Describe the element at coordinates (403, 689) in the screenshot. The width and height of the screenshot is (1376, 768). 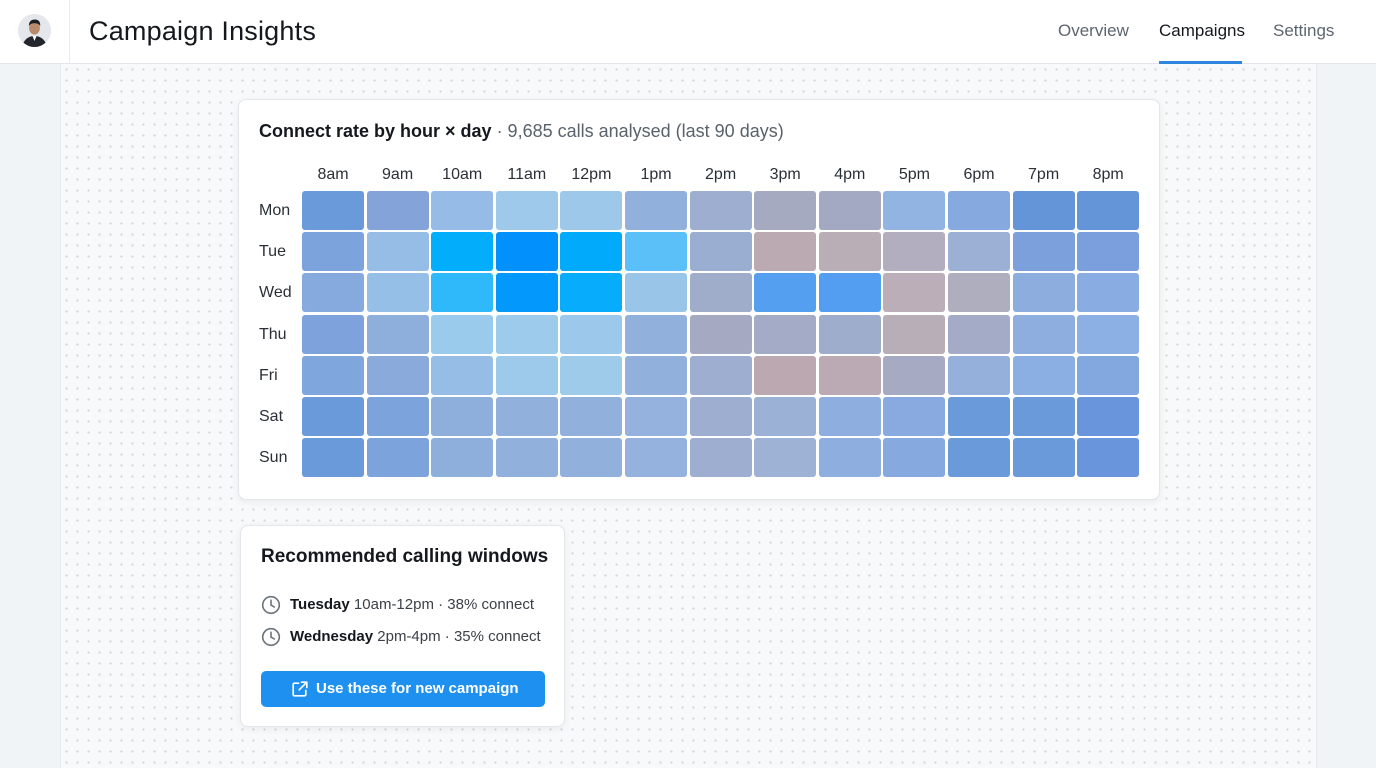
I see `use-for-new-campaign-button: Use these for new campaign` at that location.